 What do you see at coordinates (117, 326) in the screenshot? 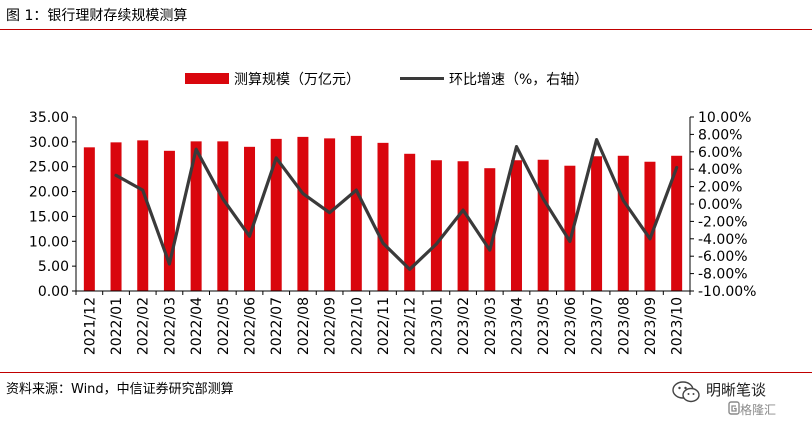
I see `x-tick-label: 2022/01` at bounding box center [117, 326].